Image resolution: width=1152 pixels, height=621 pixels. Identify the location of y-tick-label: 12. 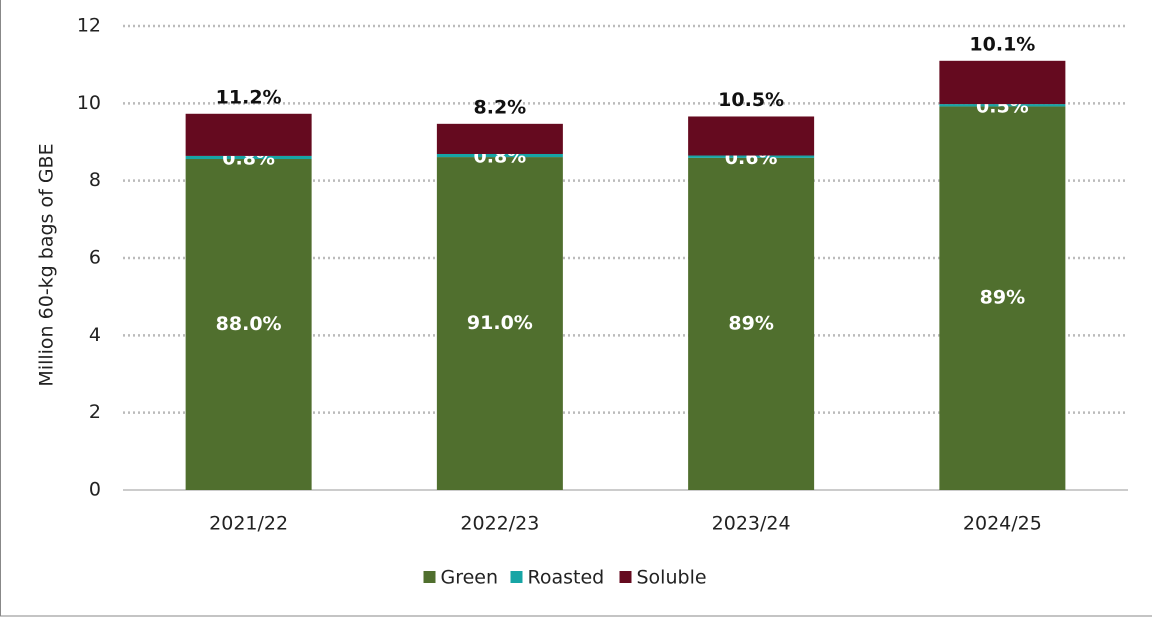
(89, 26).